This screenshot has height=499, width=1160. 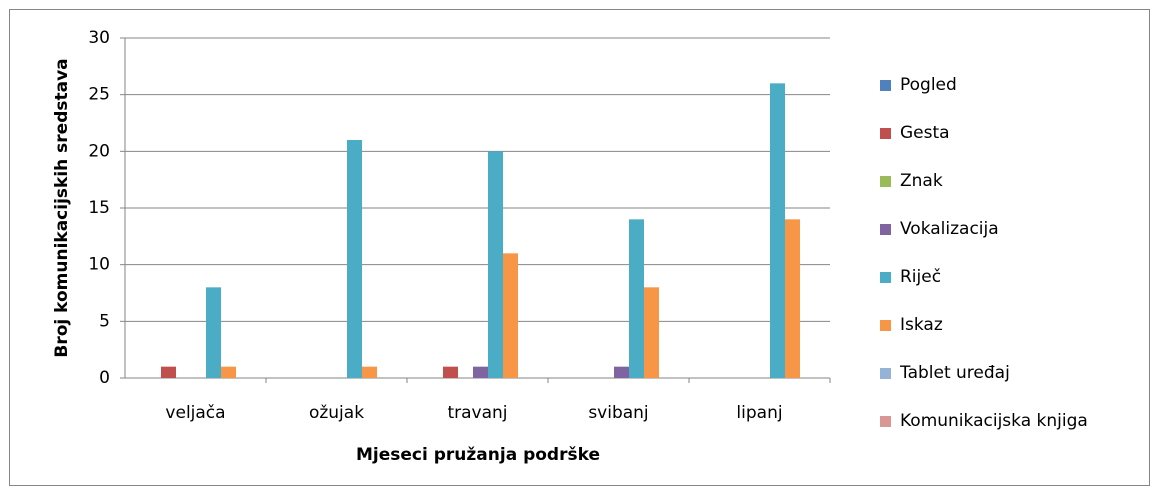 What do you see at coordinates (104, 378) in the screenshot?
I see `y-tick-label: 0` at bounding box center [104, 378].